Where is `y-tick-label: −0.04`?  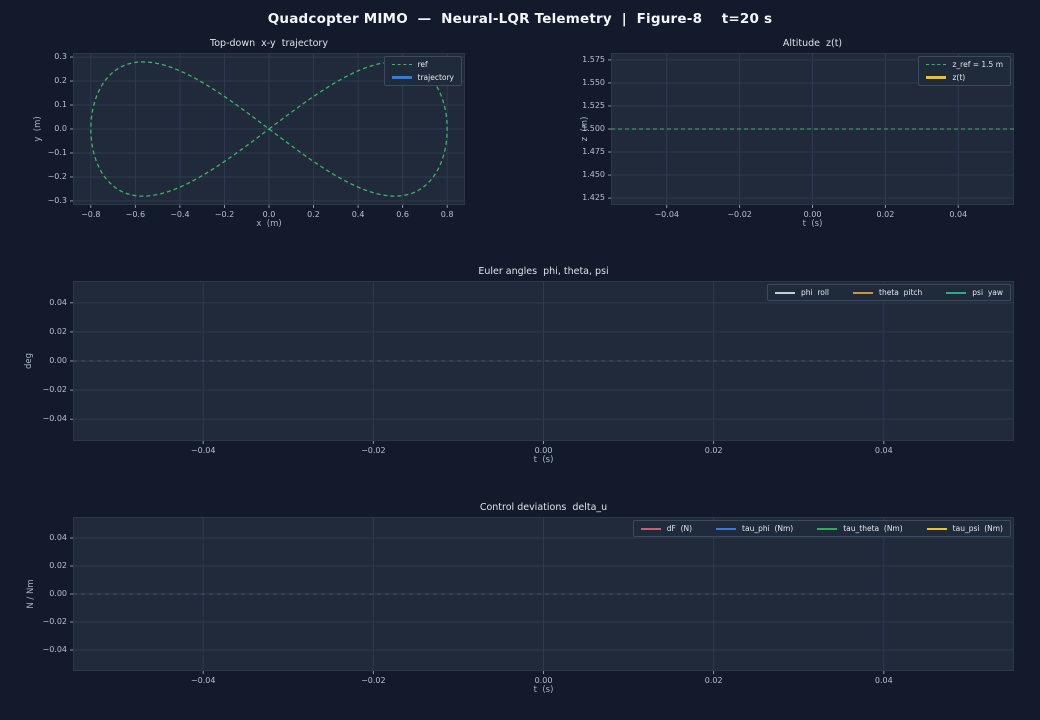 y-tick-label: −0.04 is located at coordinates (54, 649).